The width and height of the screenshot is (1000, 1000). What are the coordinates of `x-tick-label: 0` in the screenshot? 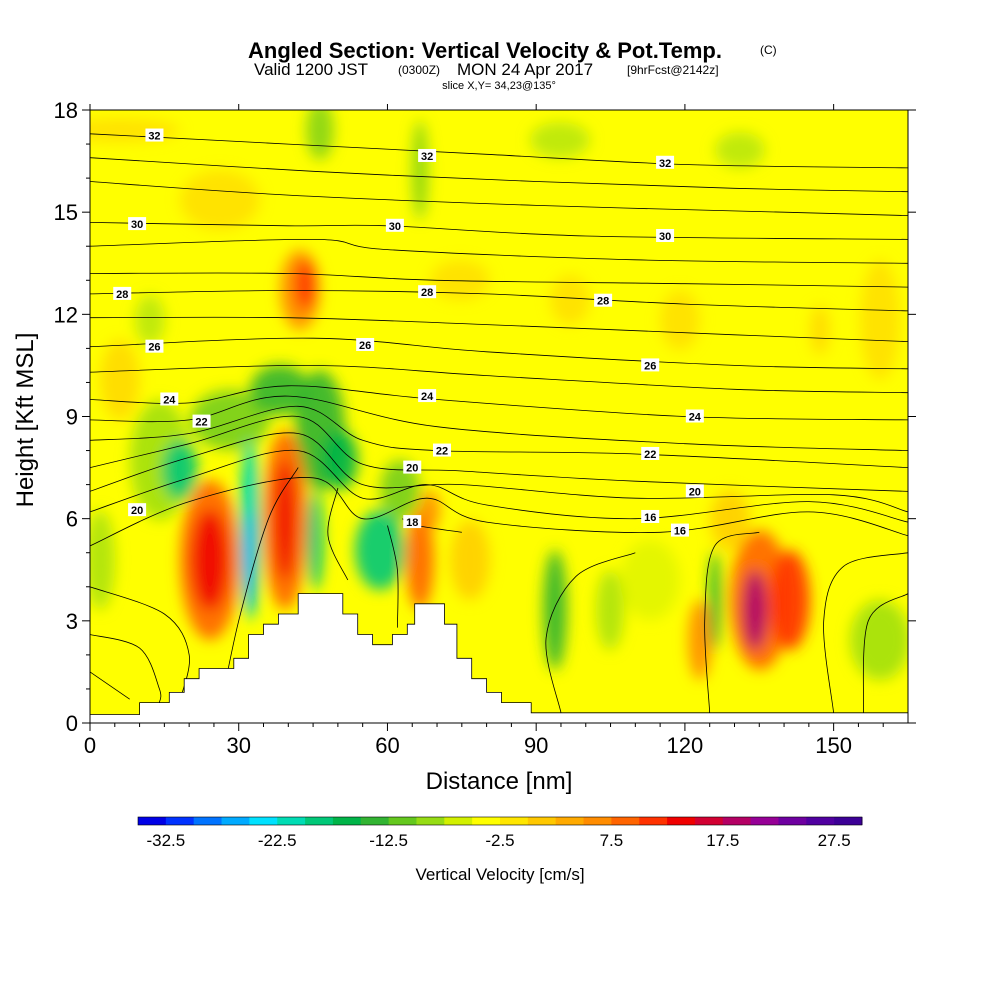 It's located at (90, 745).